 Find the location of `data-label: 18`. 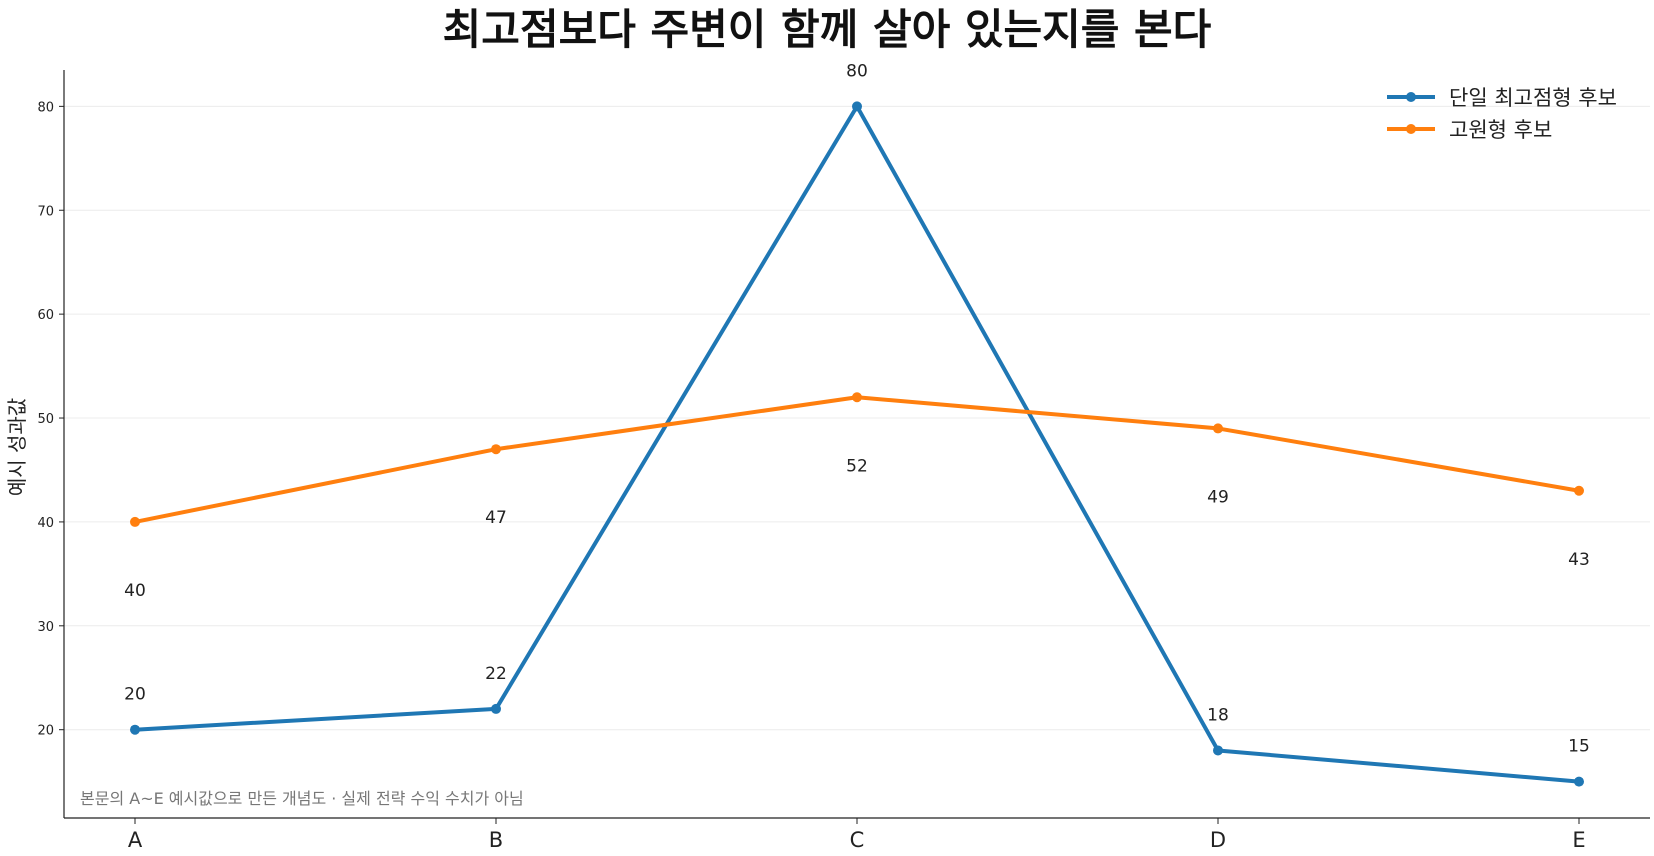

data-label: 18 is located at coordinates (1218, 715).